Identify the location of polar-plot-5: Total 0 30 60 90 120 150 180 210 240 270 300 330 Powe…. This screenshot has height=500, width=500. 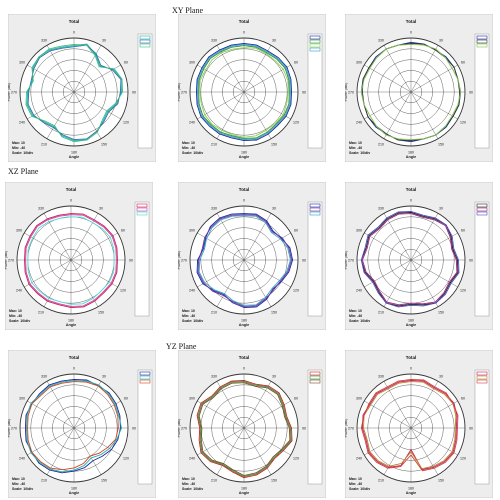
(252, 256).